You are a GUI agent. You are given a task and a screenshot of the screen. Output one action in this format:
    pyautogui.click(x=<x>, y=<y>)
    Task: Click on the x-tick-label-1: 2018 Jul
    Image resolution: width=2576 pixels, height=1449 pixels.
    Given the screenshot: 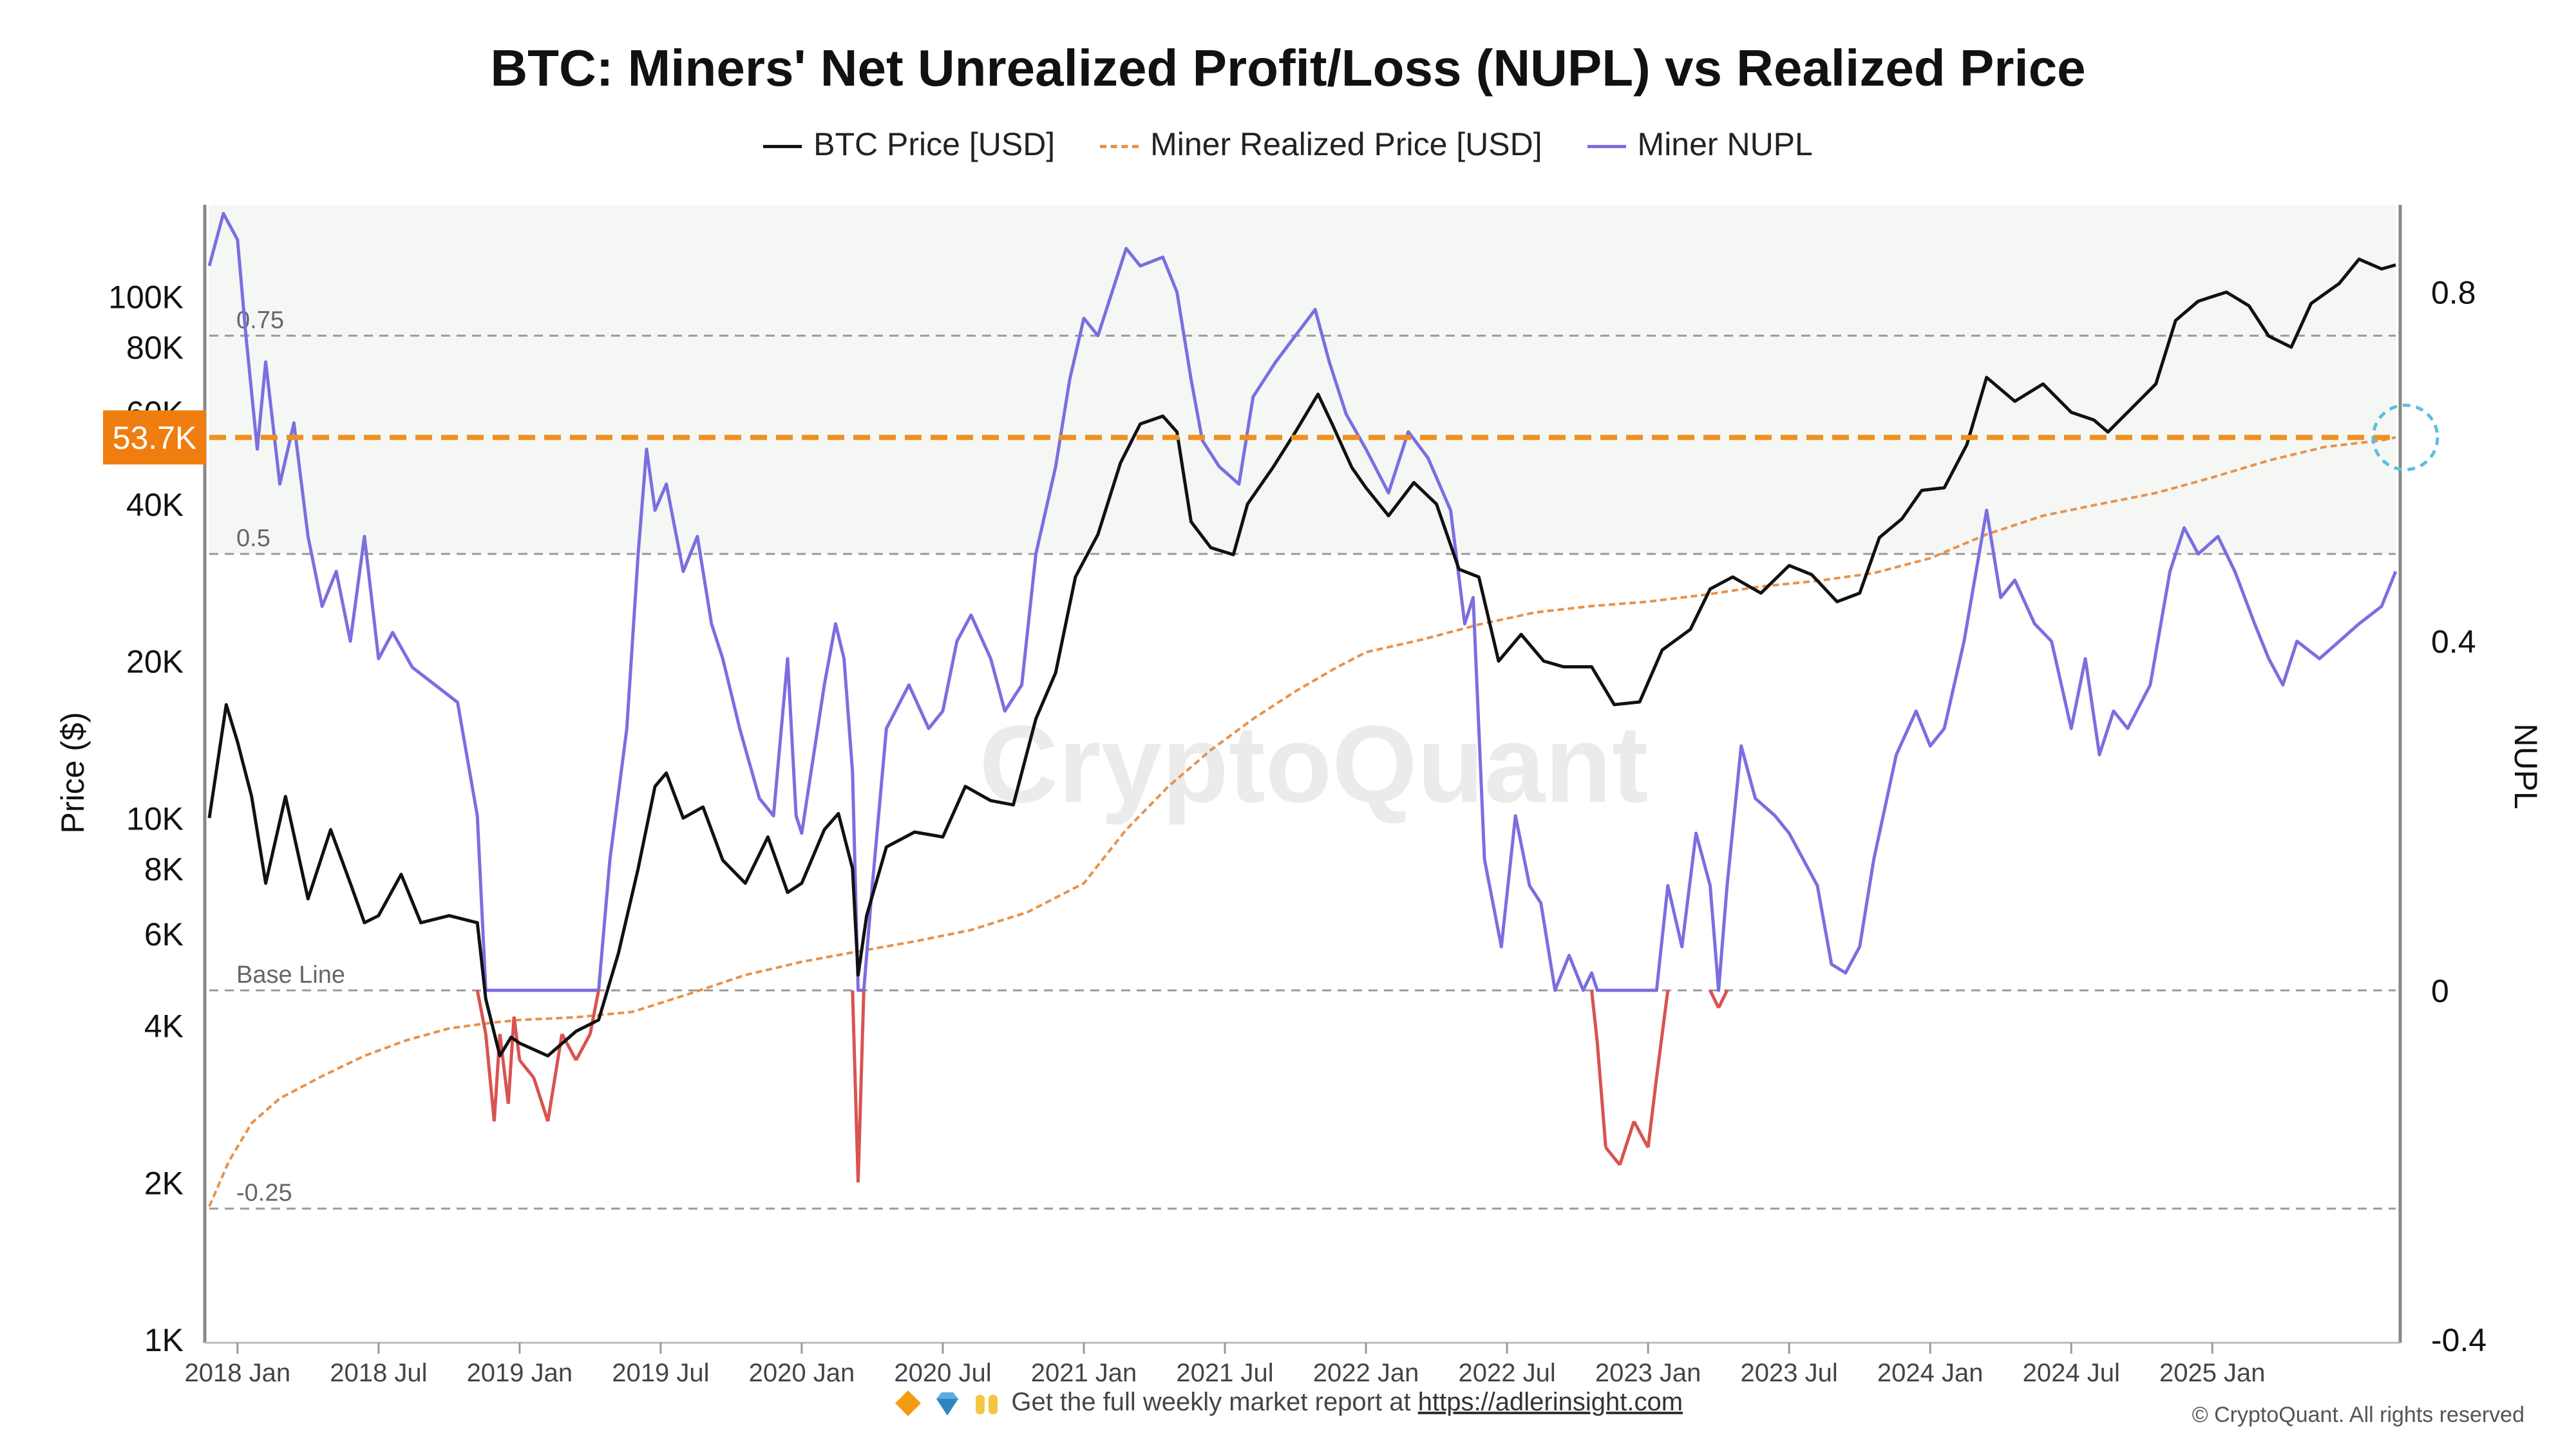 What is the action you would take?
    pyautogui.click(x=379, y=1373)
    